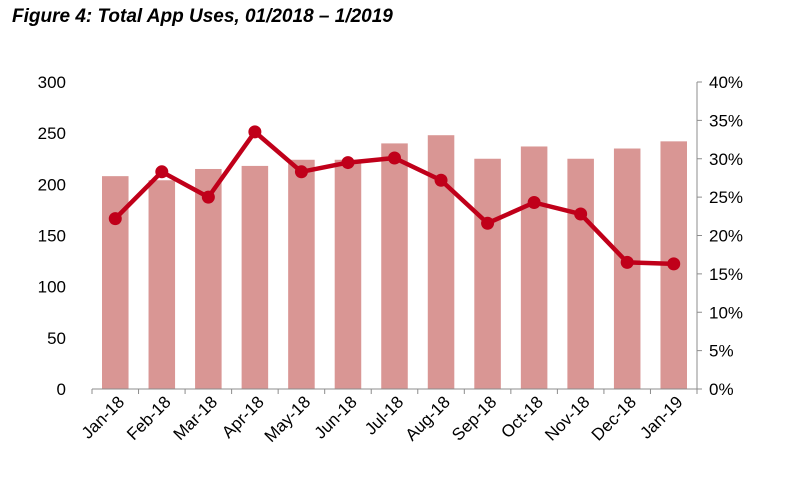  I want to click on left-tick-label: 150, so click(52, 236).